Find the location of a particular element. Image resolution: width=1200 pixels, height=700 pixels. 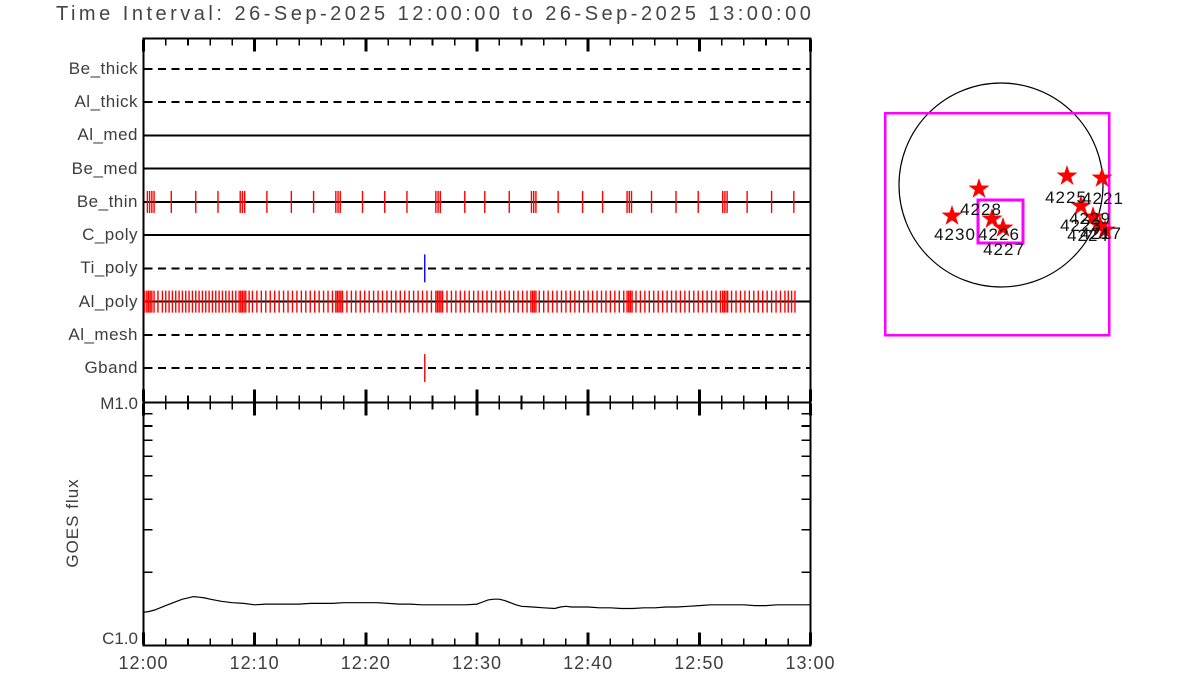

active-region-number-4228: 4228 is located at coordinates (981, 209).